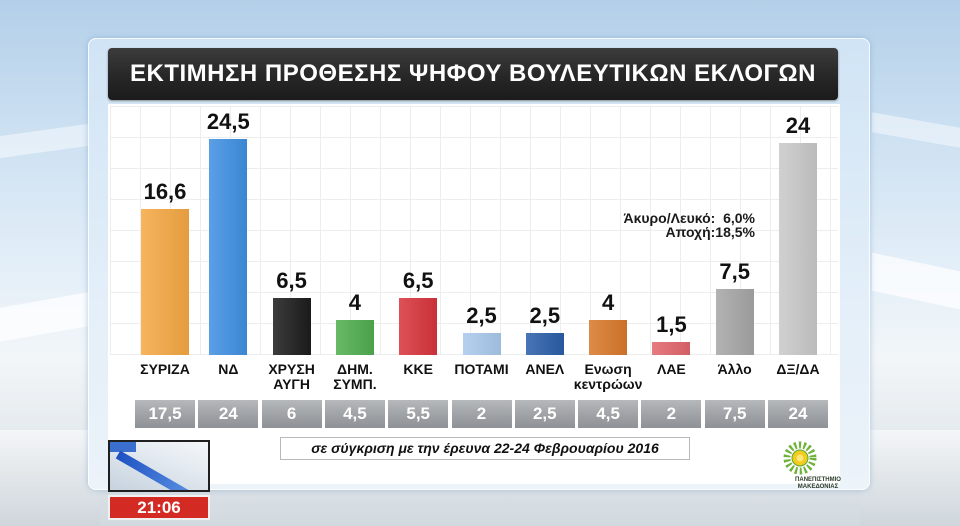 This screenshot has height=526, width=960. What do you see at coordinates (481, 369) in the screenshot?
I see `category-label-6: ΠΟΤΑΜΙ` at bounding box center [481, 369].